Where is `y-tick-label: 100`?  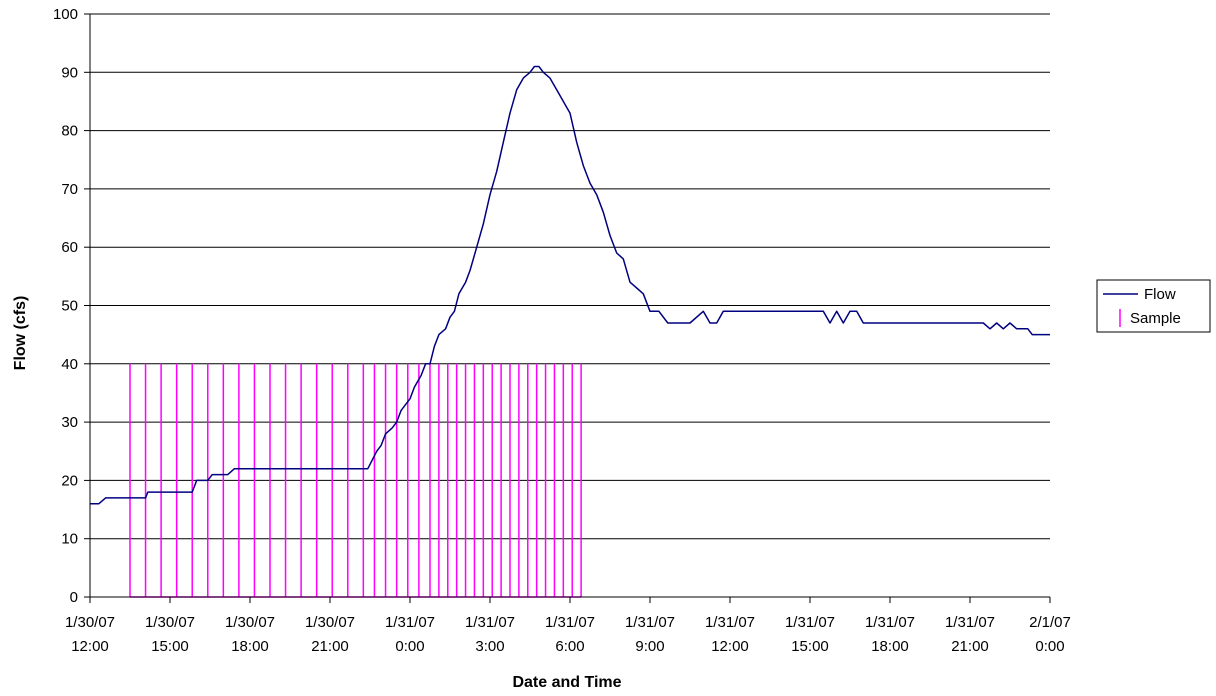 y-tick-label: 100 is located at coordinates (65, 14).